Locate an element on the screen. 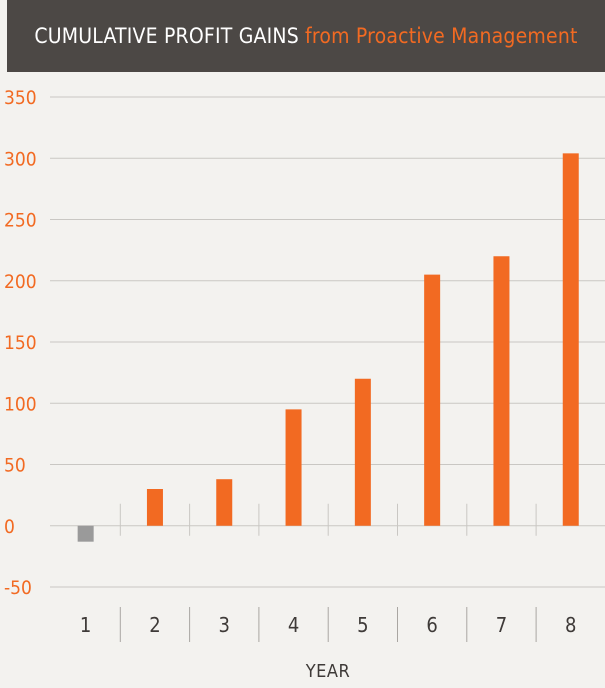  title-part-2: from Proactive Management is located at coordinates (441, 36).